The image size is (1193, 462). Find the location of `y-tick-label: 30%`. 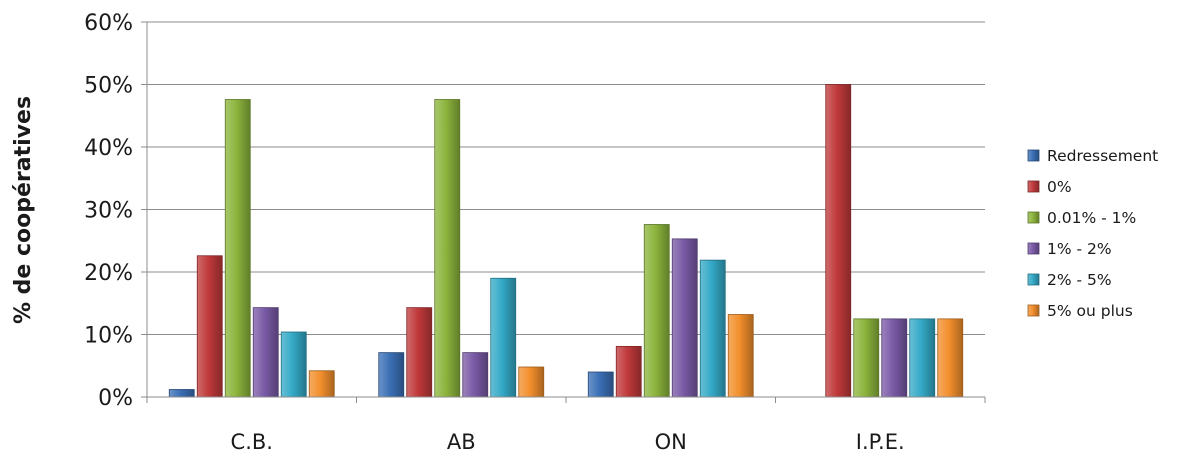

y-tick-label: 30% is located at coordinates (108, 211).